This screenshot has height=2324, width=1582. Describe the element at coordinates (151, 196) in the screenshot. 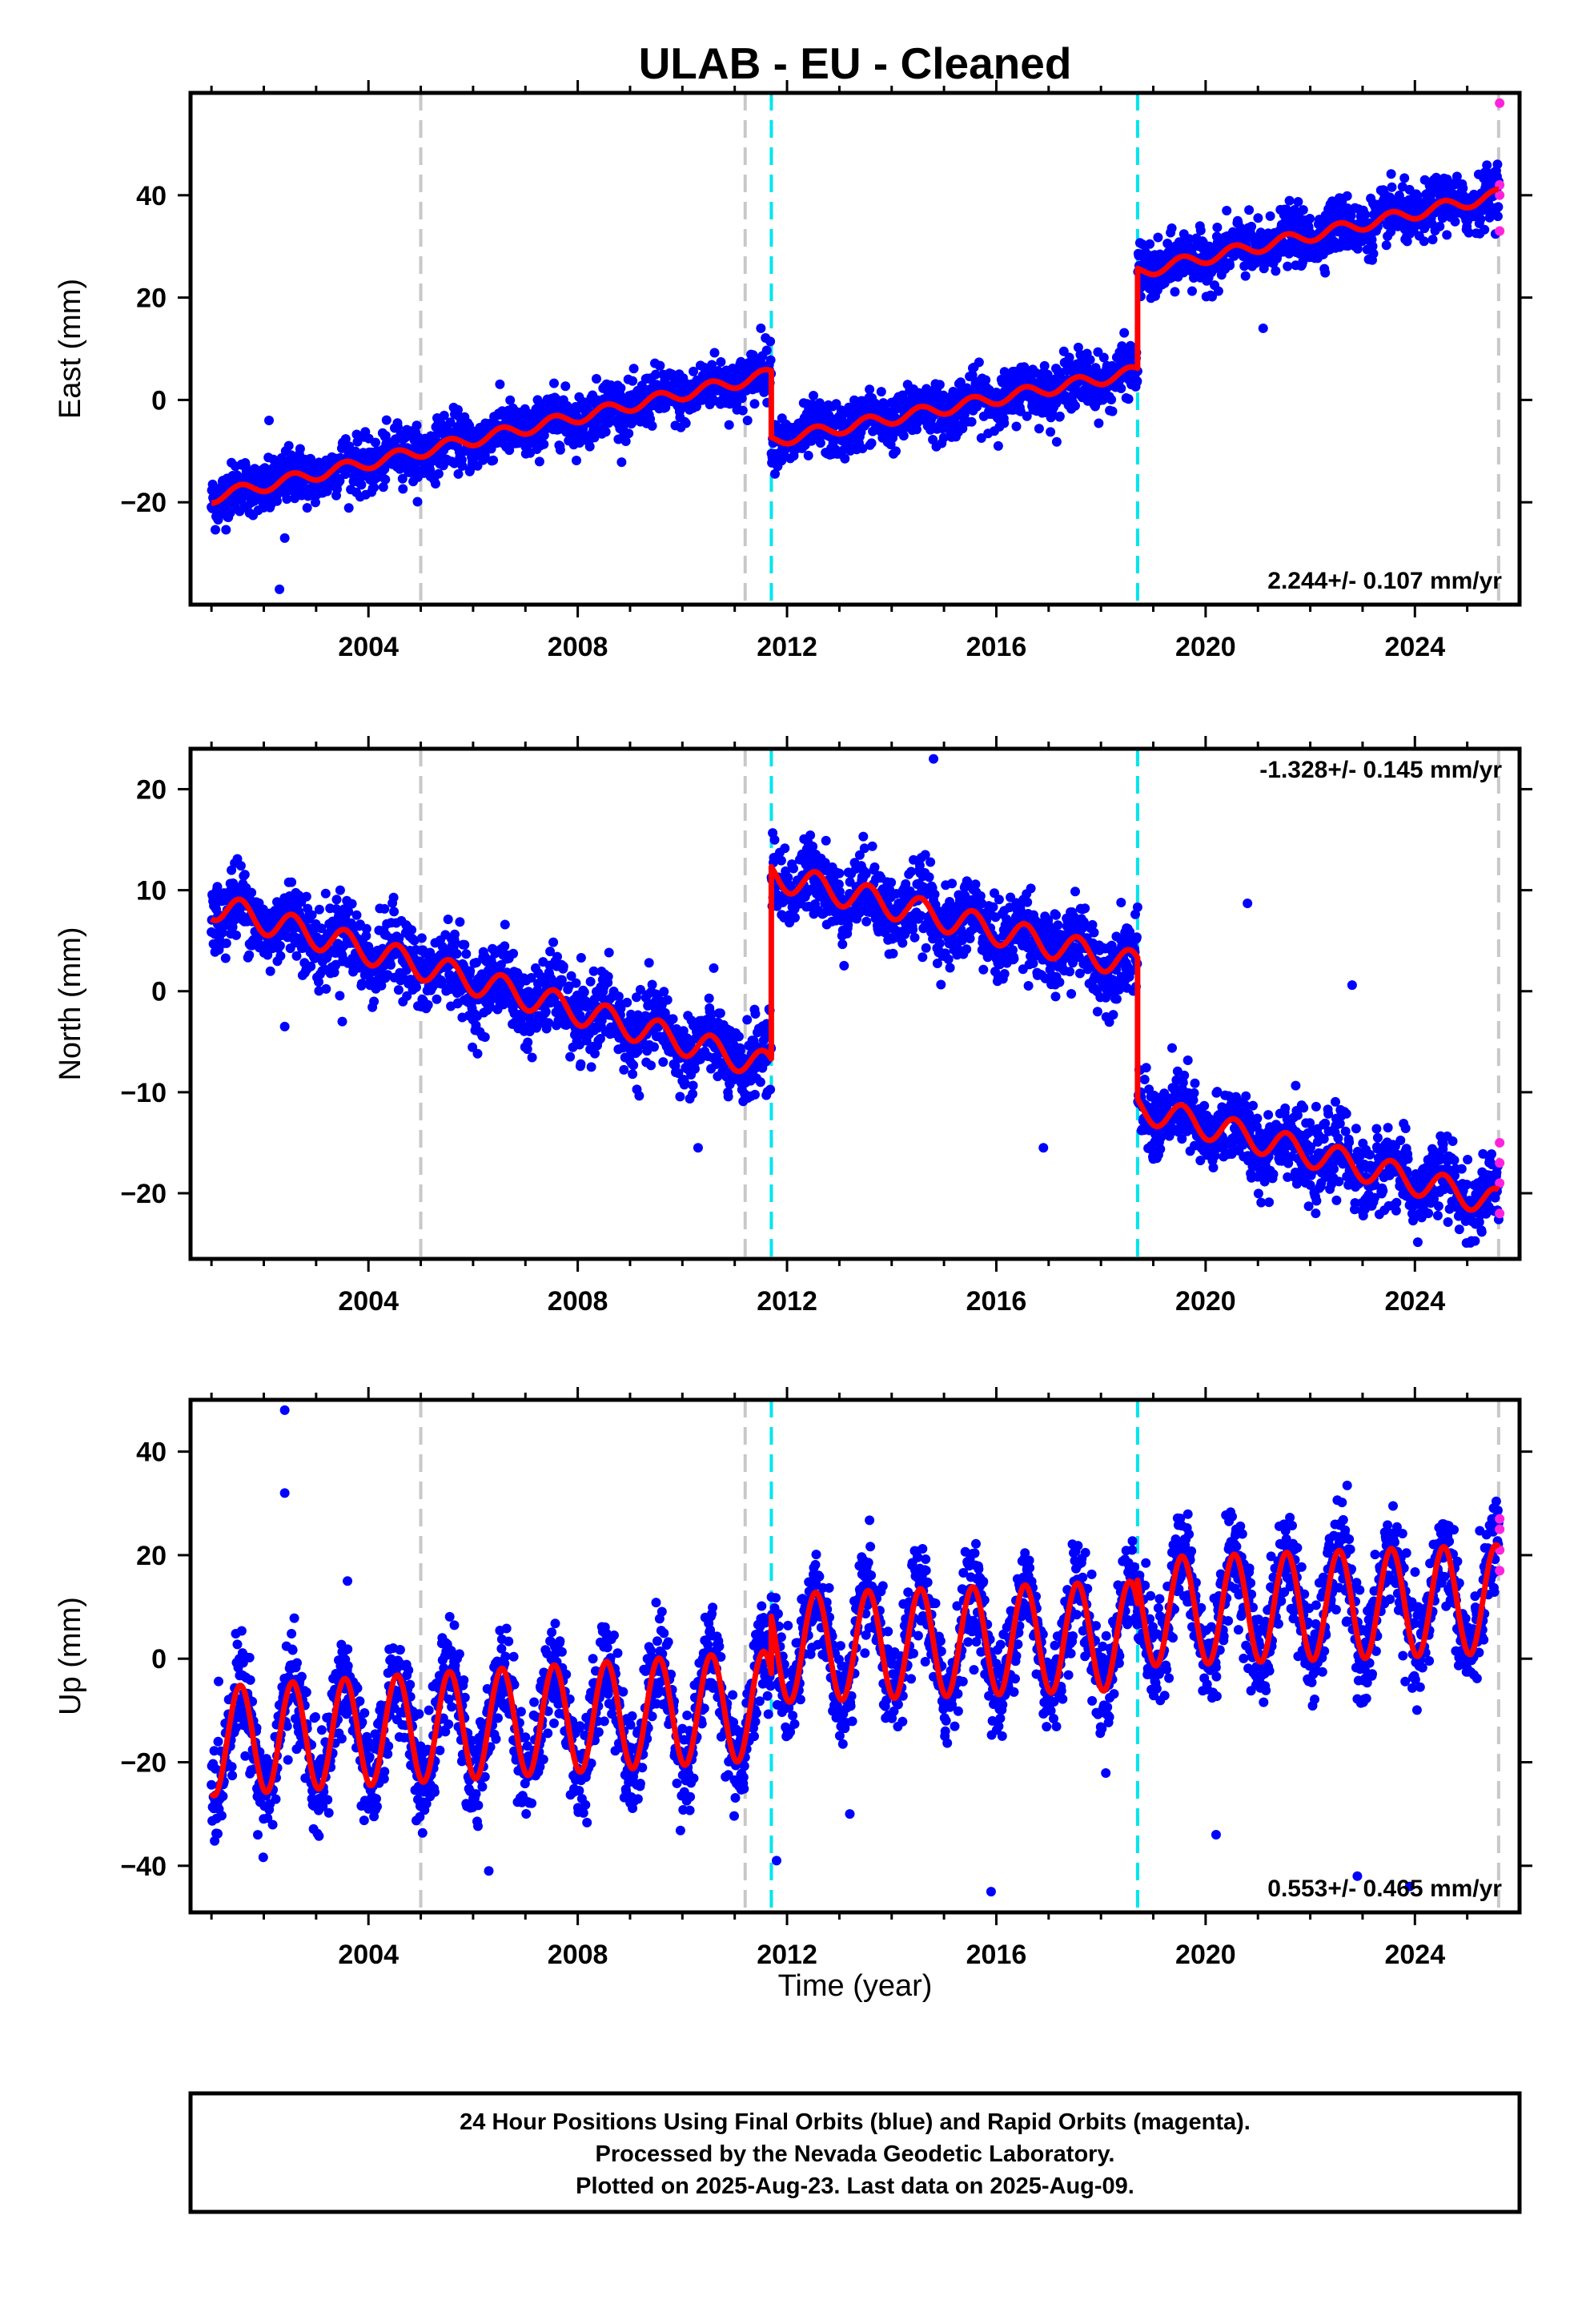

I see `y-tick-label: 40` at that location.